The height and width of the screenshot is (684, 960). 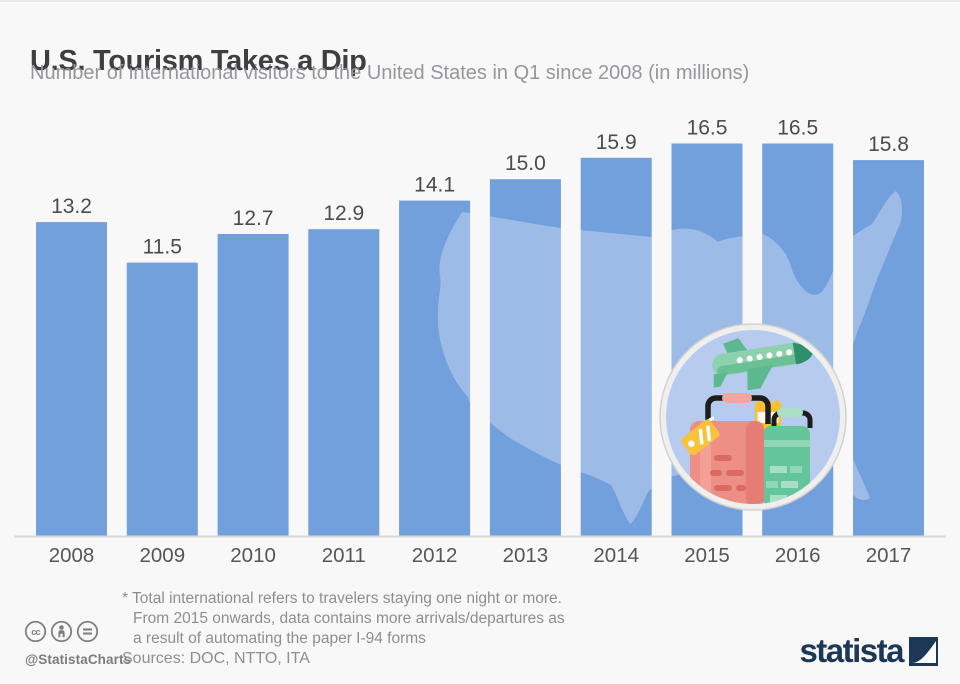 I want to click on sources-line: Sources: DOC, NTTO, ITA, so click(x=216, y=658).